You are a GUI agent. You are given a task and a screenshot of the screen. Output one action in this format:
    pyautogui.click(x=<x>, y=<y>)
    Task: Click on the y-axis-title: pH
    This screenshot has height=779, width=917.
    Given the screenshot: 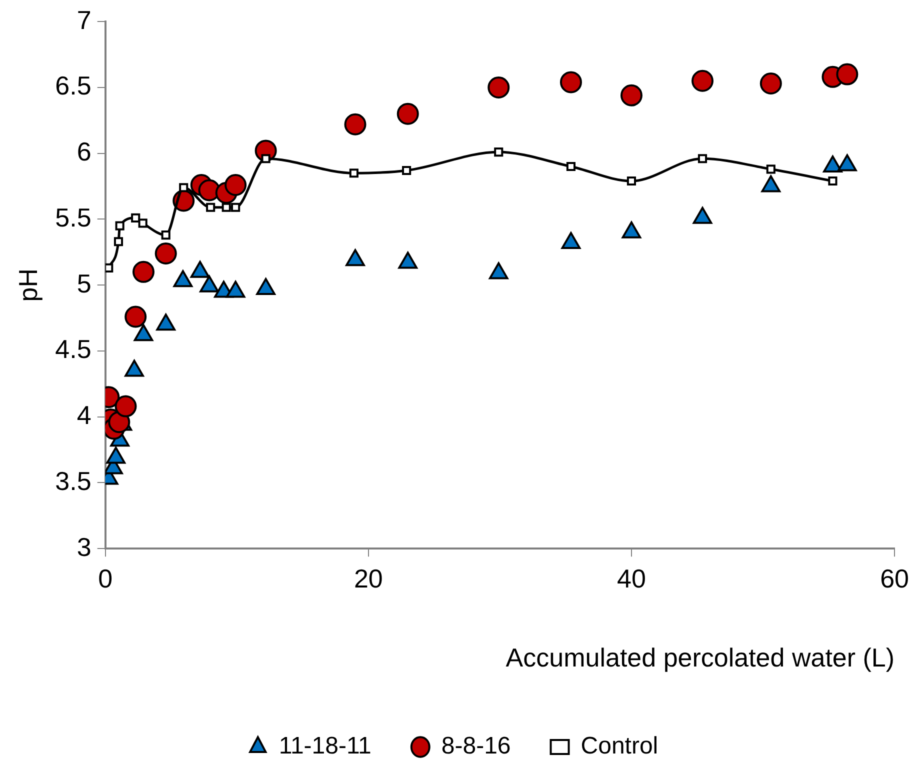 What is the action you would take?
    pyautogui.click(x=27, y=285)
    